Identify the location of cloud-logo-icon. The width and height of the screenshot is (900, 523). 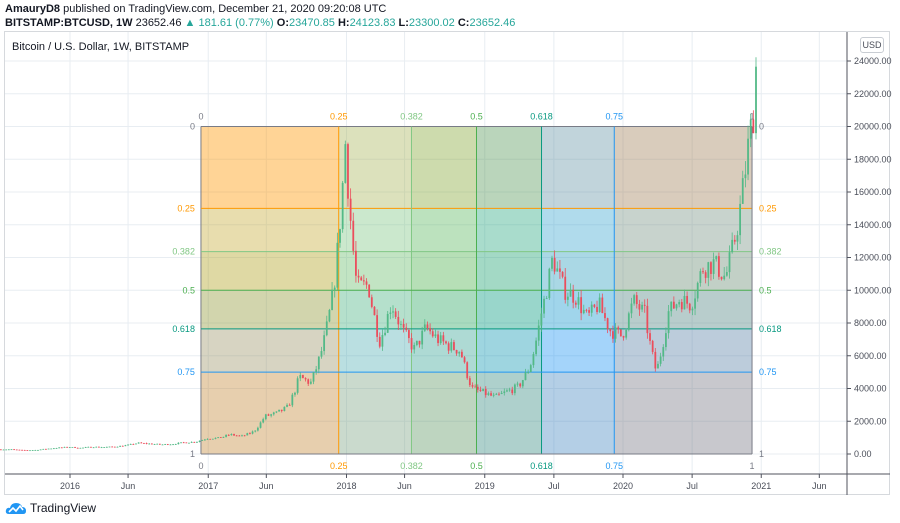
(16, 508).